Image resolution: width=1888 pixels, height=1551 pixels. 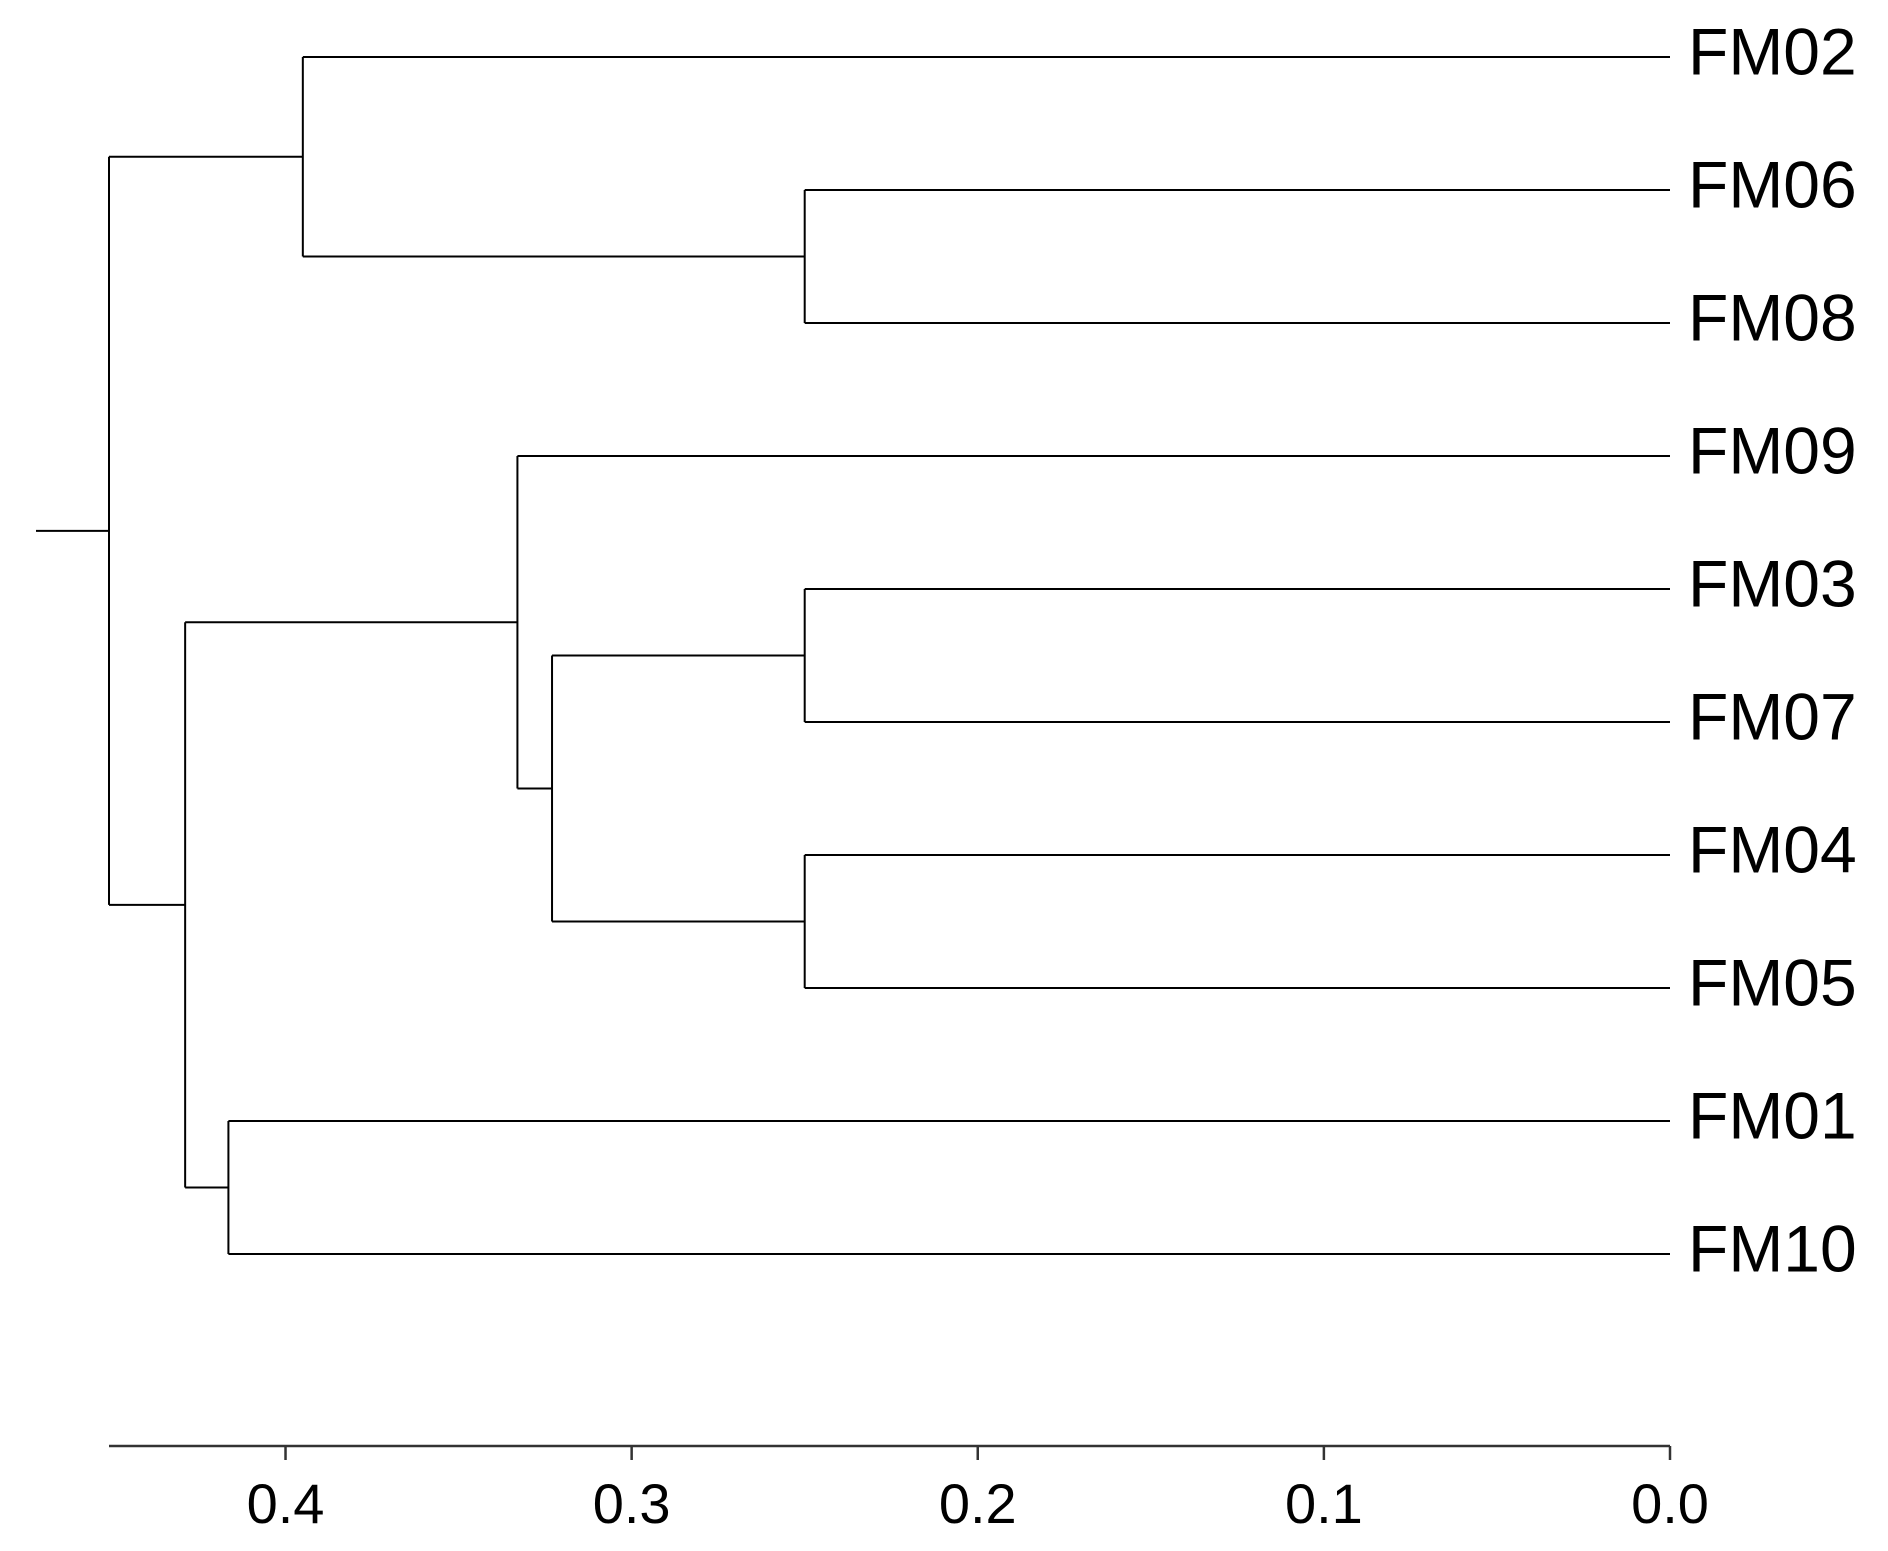 I want to click on leaf-label: FM09, so click(x=1772, y=450).